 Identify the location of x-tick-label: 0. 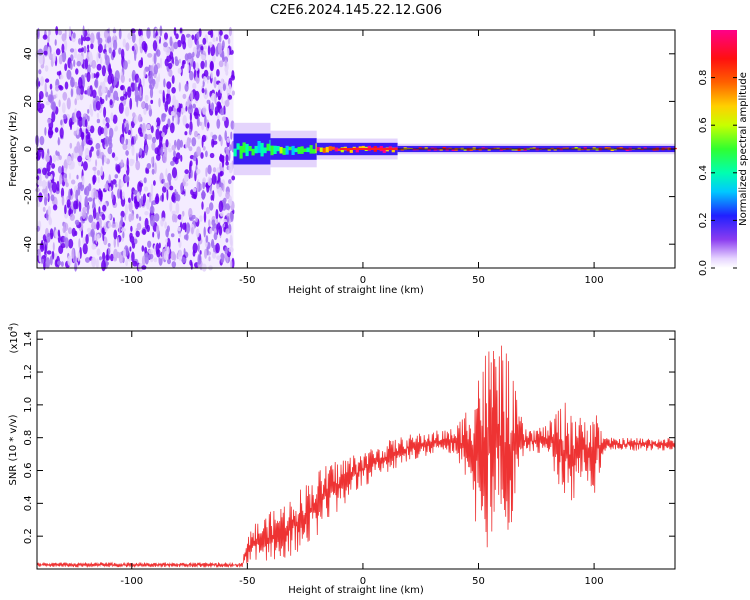
(363, 280).